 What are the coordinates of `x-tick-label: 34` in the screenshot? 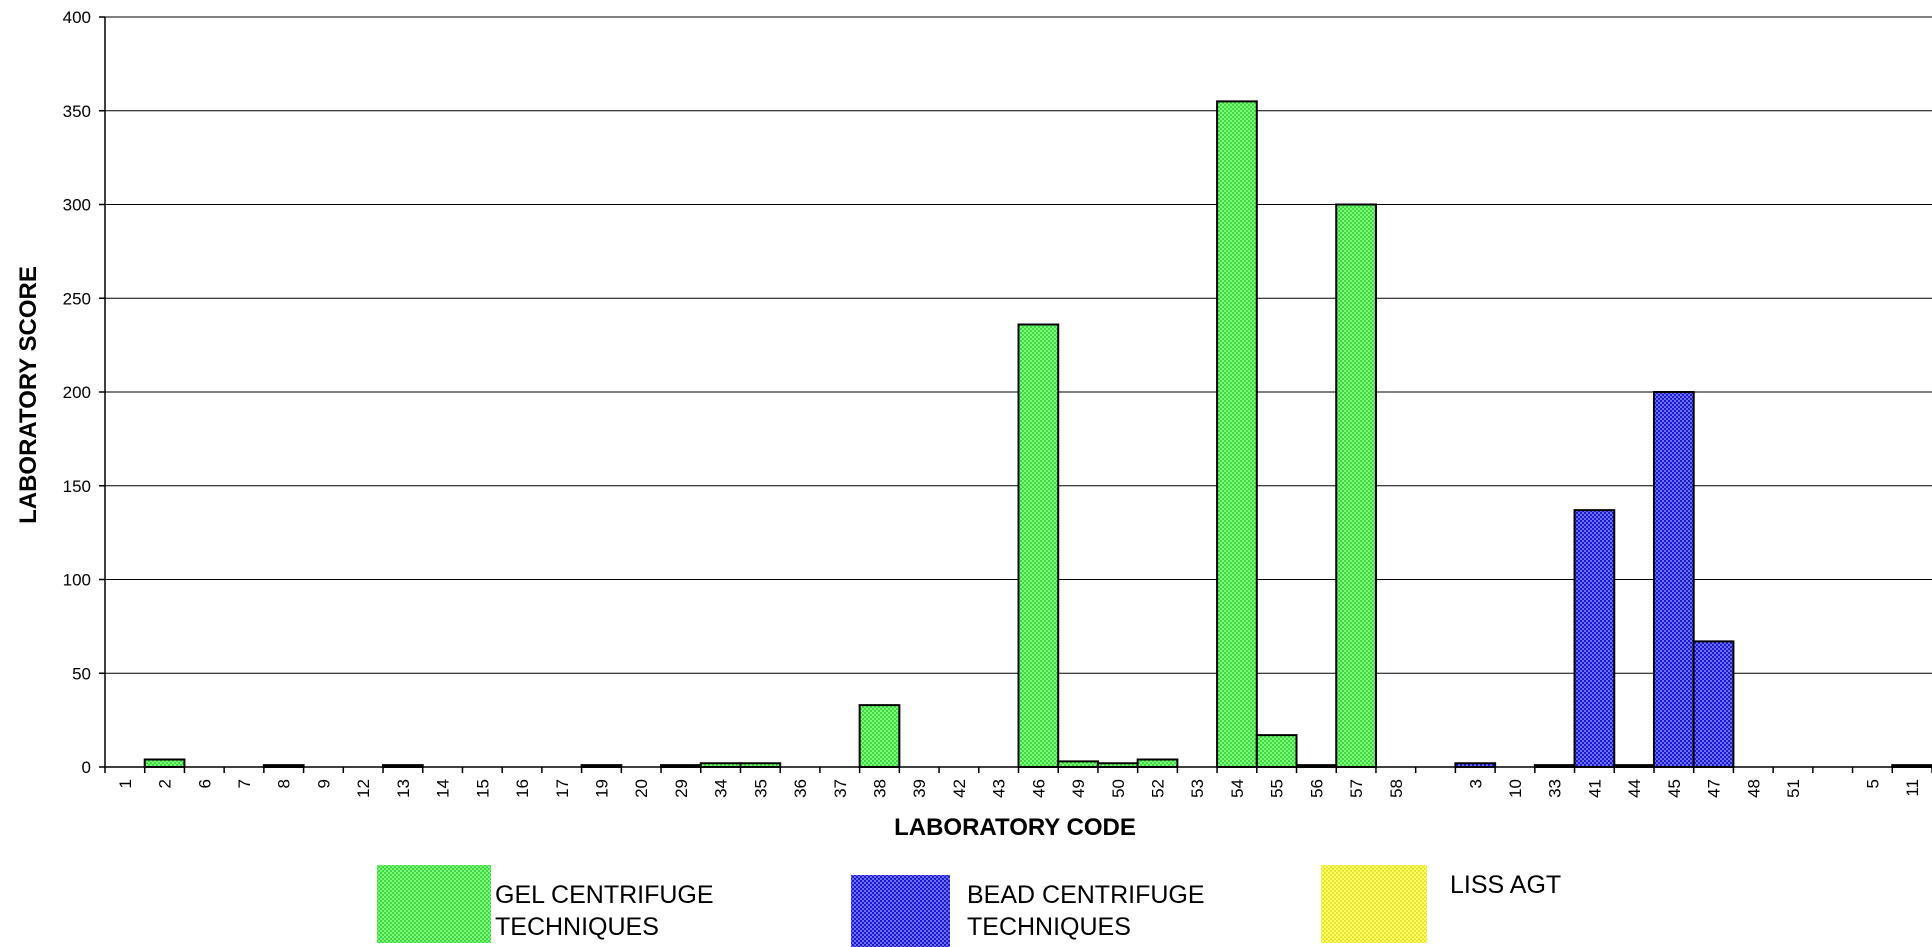 It's located at (721, 788).